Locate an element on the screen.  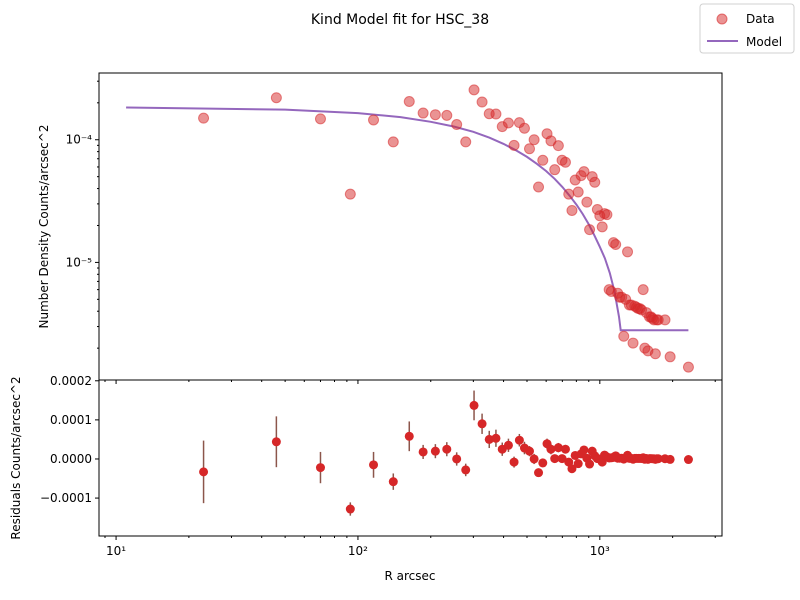
residuals-y-tick-label: 0.0002 is located at coordinates (71, 381).